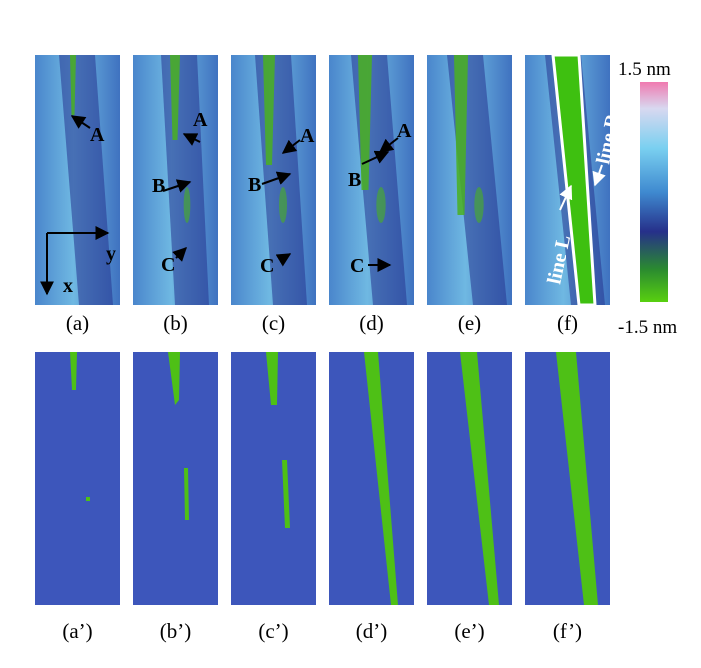  What do you see at coordinates (77, 631) in the screenshot?
I see `panel-label: (a’)` at bounding box center [77, 631].